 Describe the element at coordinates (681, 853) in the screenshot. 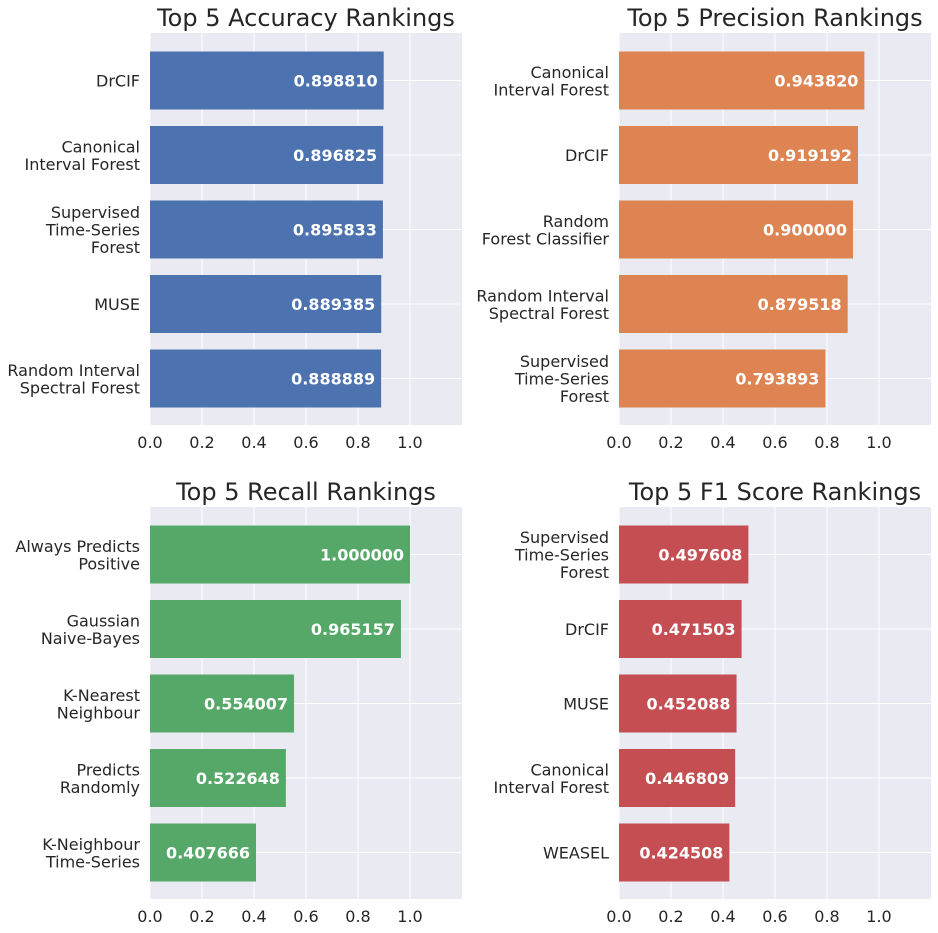

I see `bar-value-label: 0.424508` at that location.